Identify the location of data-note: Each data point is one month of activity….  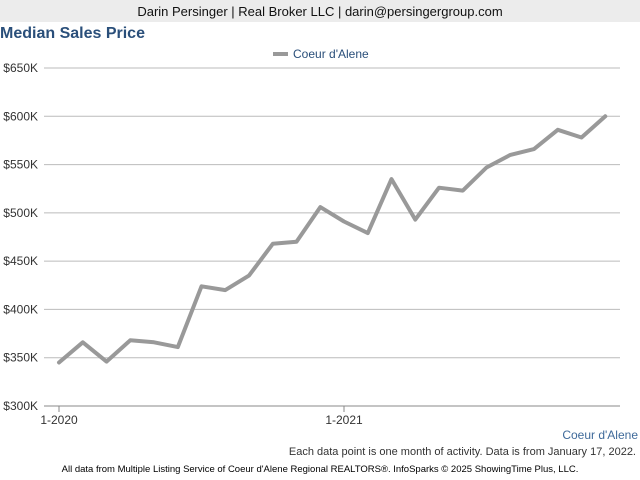
(462, 452).